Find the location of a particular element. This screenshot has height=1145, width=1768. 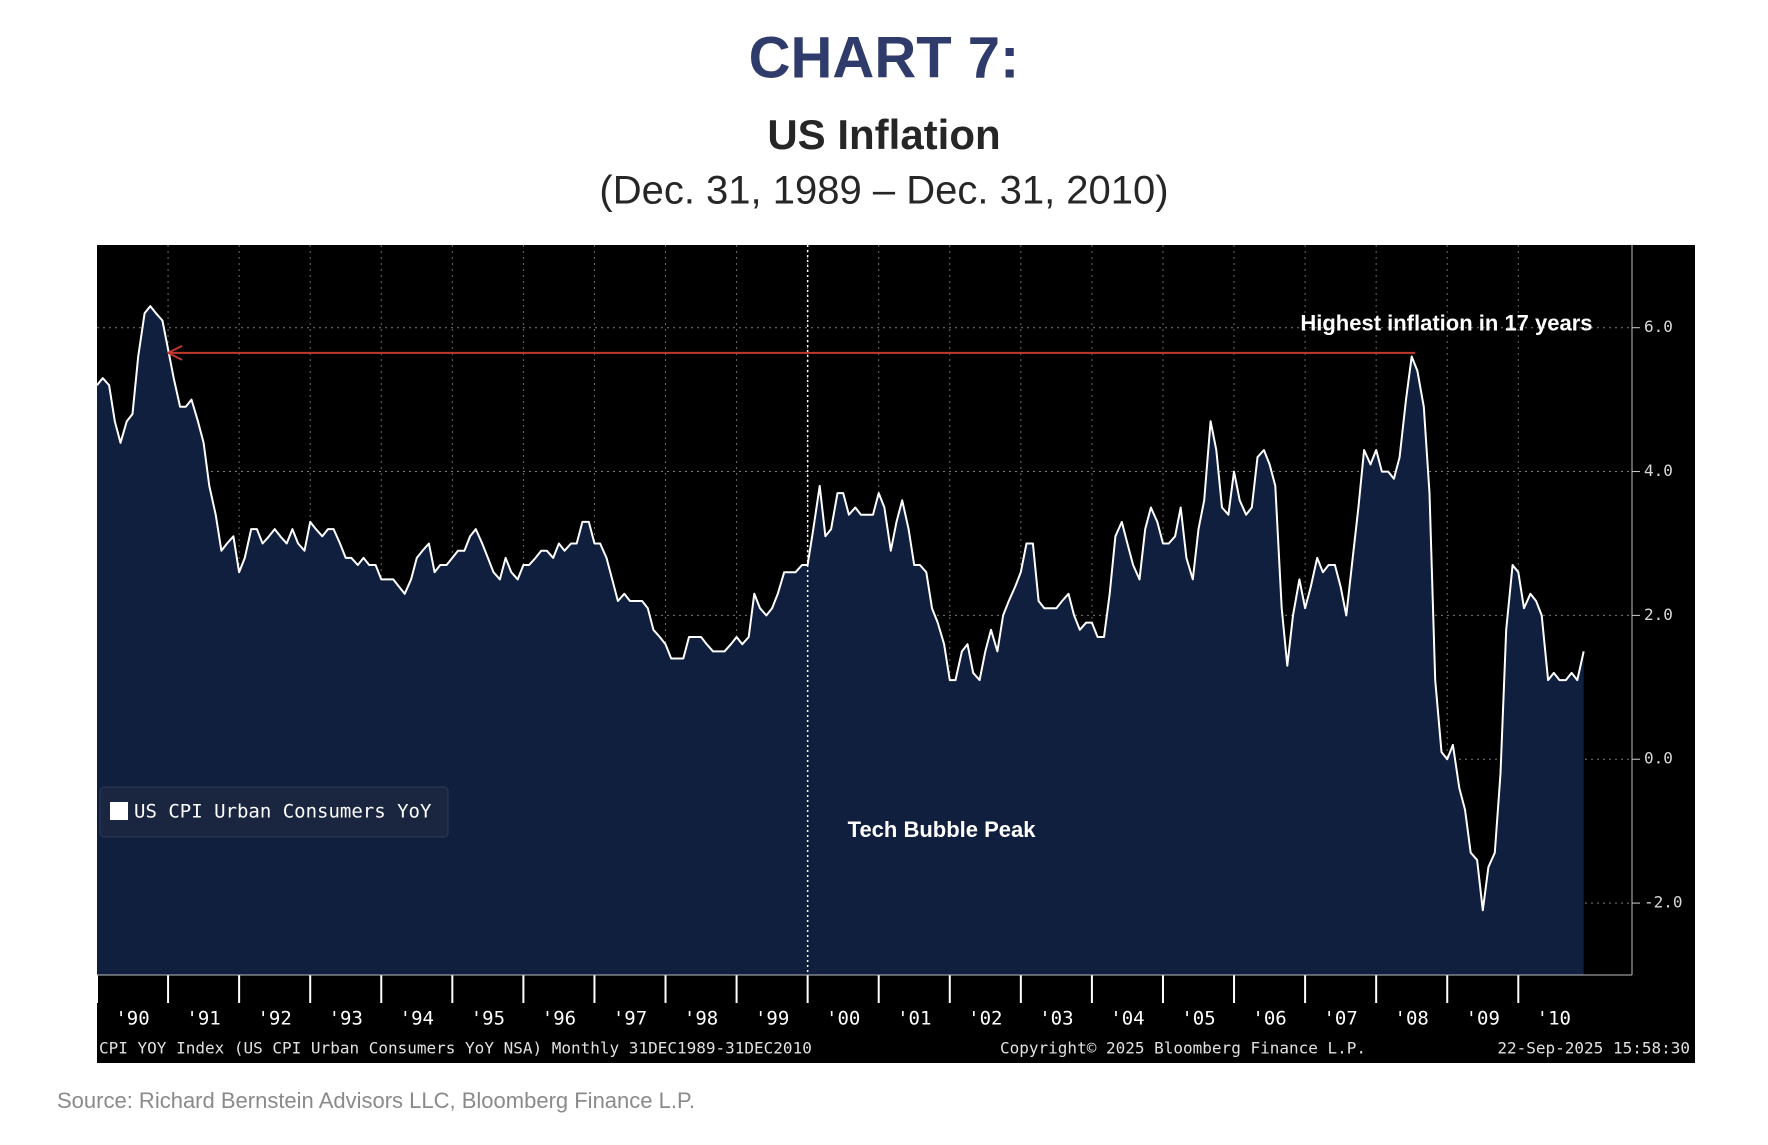

x-tick-label: '95 is located at coordinates (488, 1019).